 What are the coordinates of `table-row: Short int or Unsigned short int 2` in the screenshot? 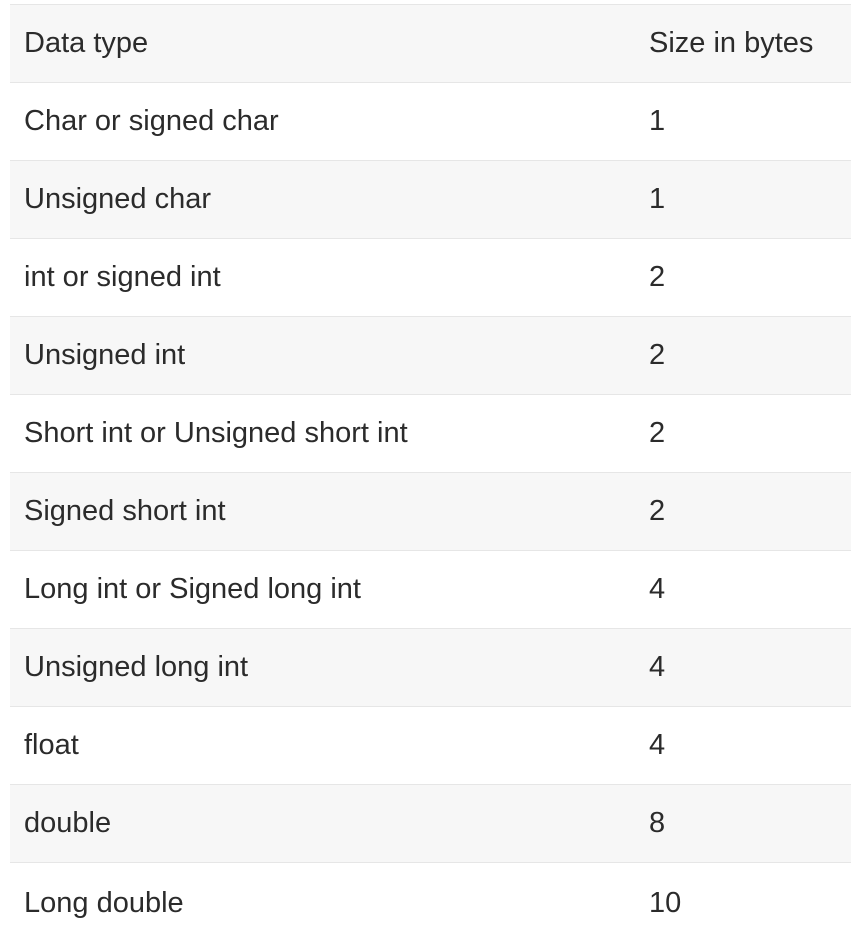 It's located at (430, 434).